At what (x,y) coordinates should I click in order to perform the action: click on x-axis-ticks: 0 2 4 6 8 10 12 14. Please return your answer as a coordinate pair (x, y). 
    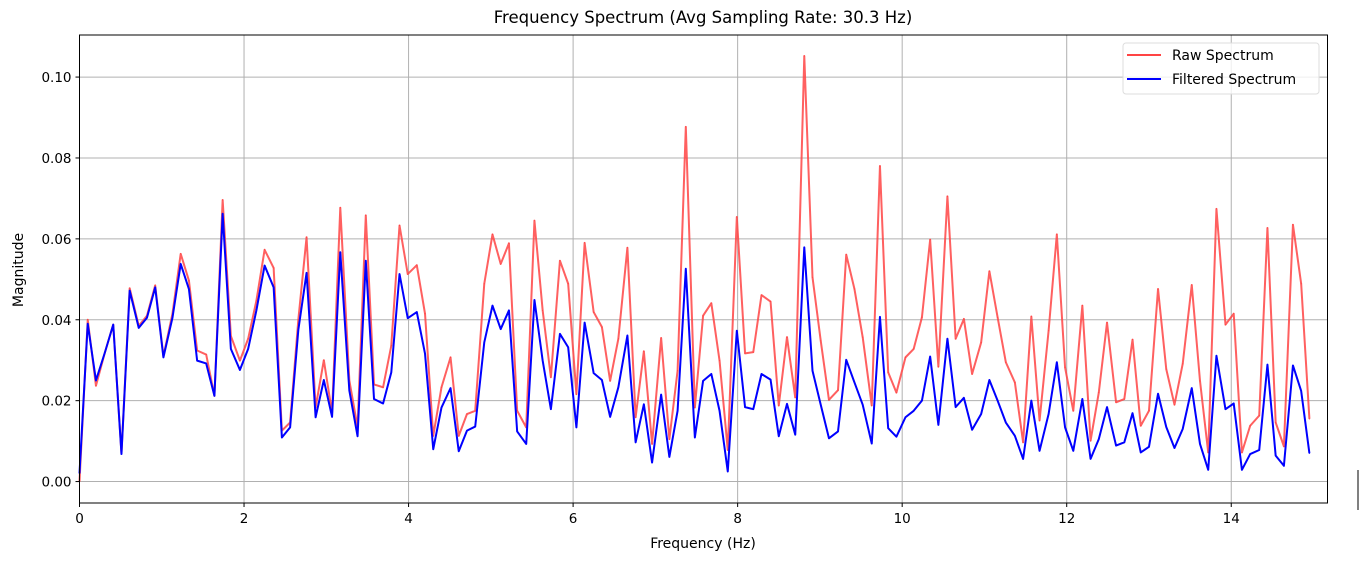
    Looking at the image, I should click on (657, 515).